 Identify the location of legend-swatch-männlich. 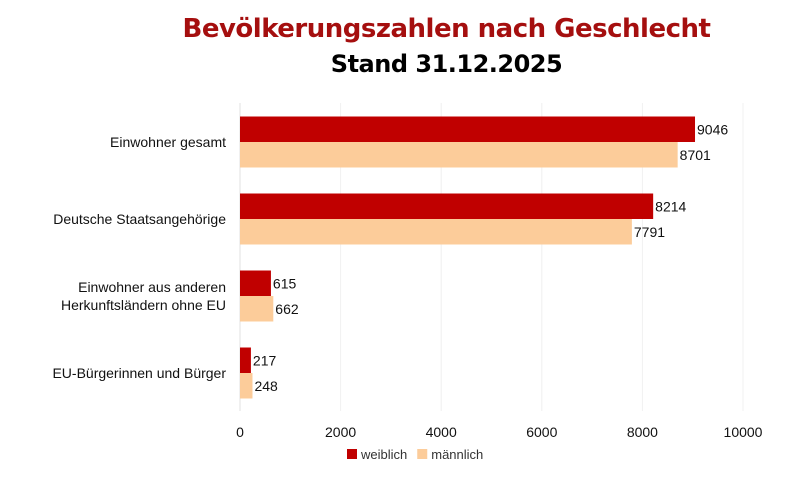
(422, 454).